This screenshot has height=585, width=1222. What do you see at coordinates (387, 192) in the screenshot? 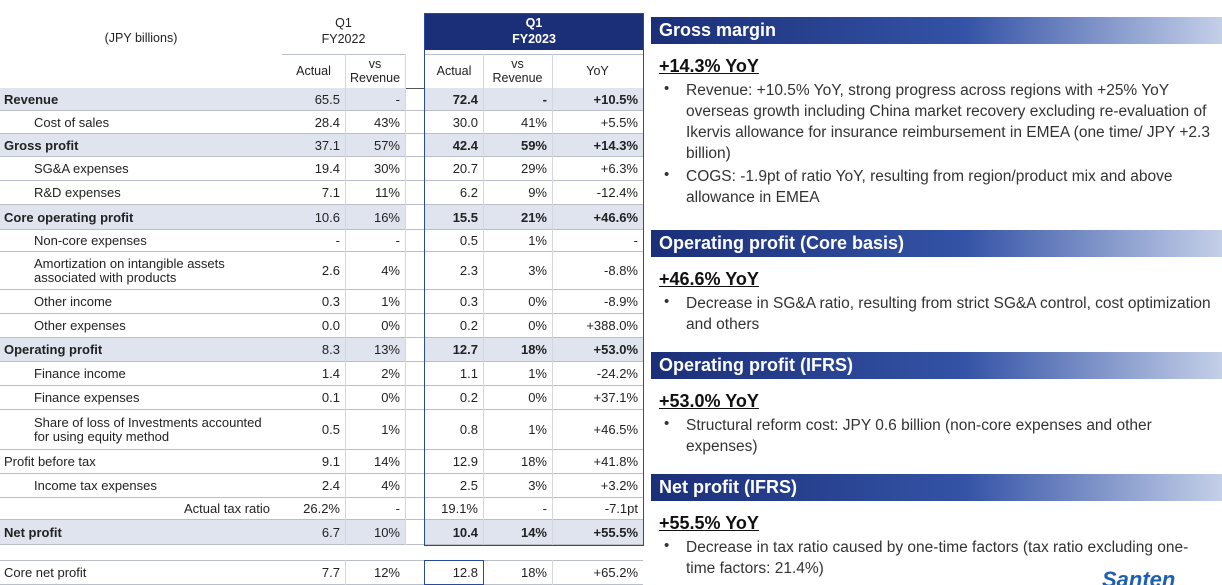
I see `cell: 11%` at bounding box center [387, 192].